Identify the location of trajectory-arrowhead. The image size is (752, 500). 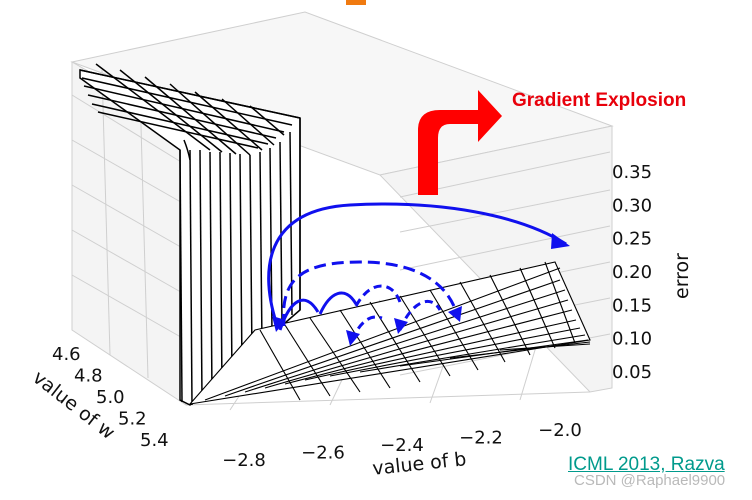
(560, 241).